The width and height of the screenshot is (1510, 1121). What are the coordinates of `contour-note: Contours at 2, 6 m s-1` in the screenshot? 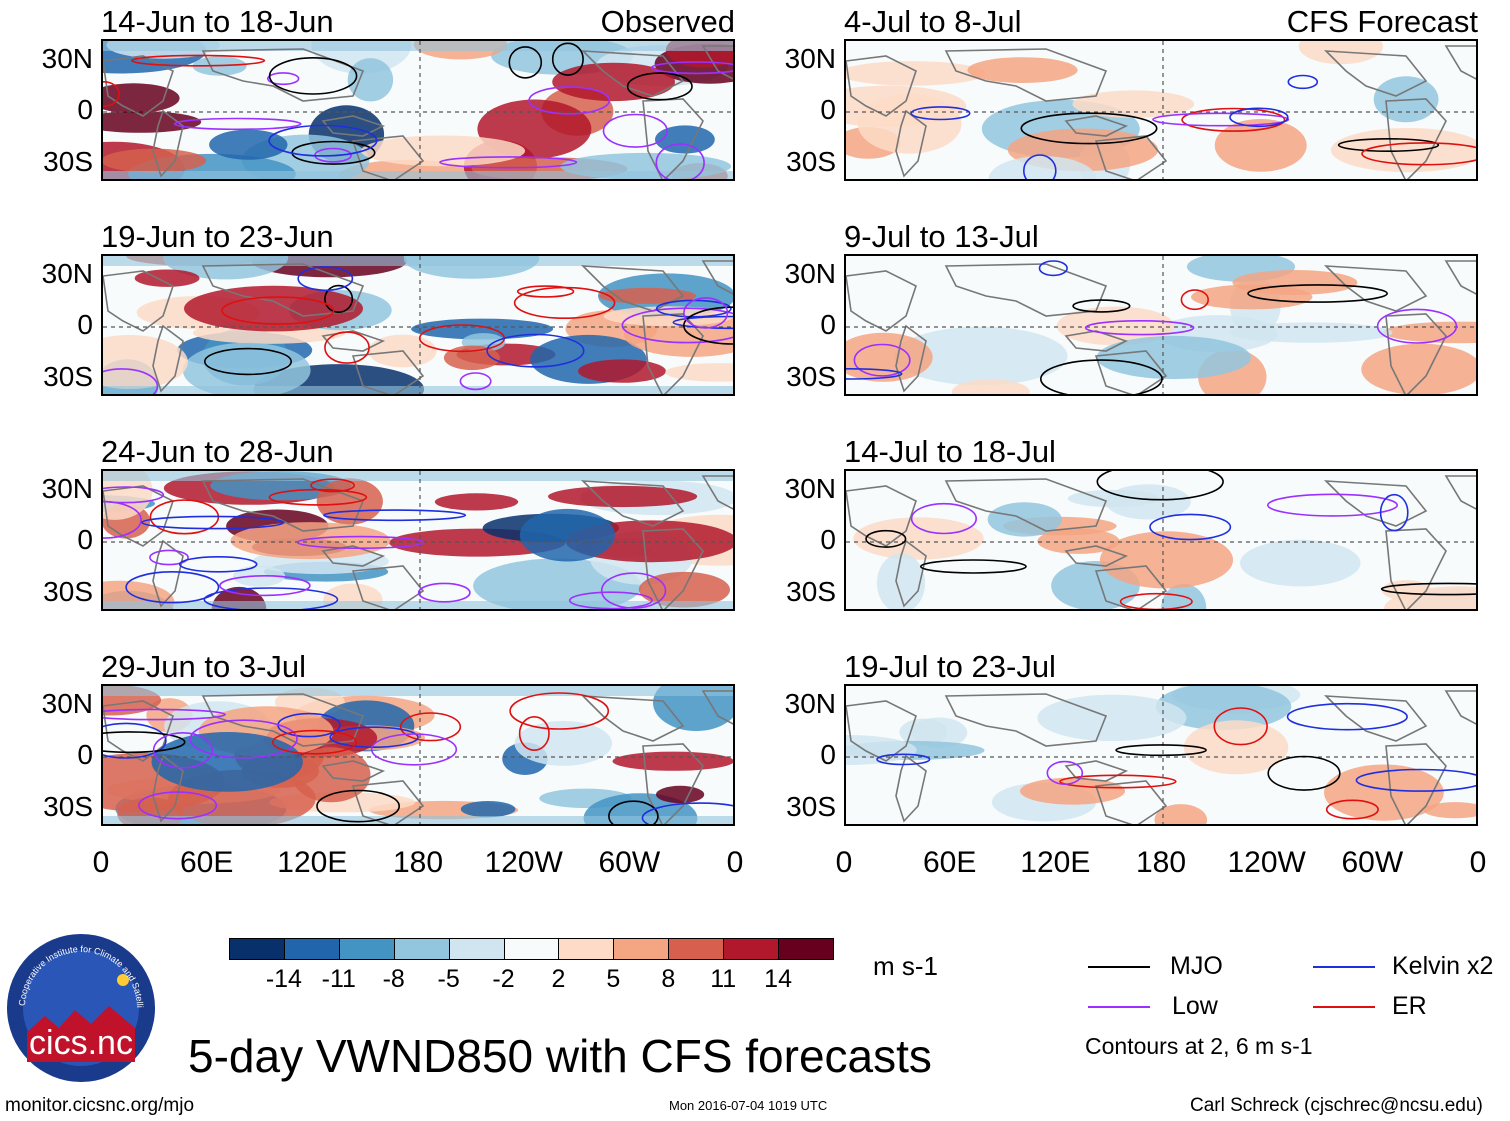 It's located at (1199, 1046).